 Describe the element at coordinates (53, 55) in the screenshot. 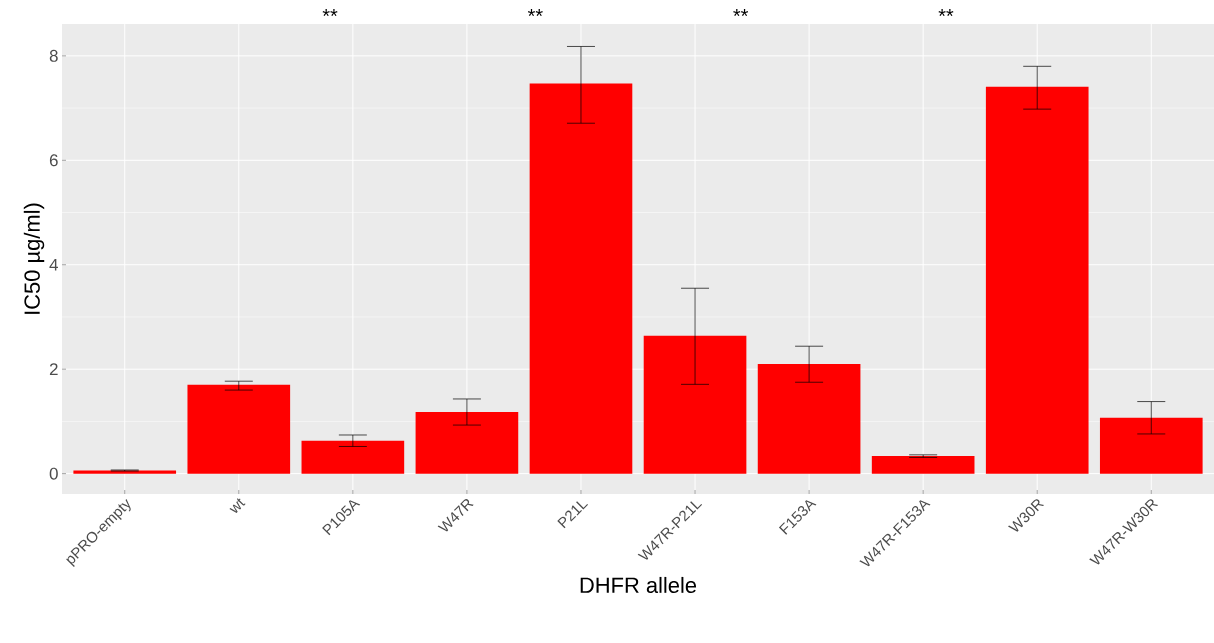

I see `y-tick-label: 8` at that location.